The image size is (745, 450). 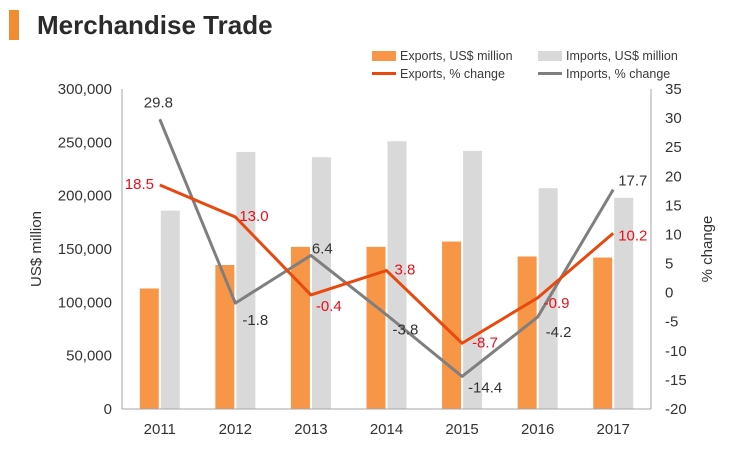 I want to click on y2-tick-label: -20, so click(x=676, y=409).